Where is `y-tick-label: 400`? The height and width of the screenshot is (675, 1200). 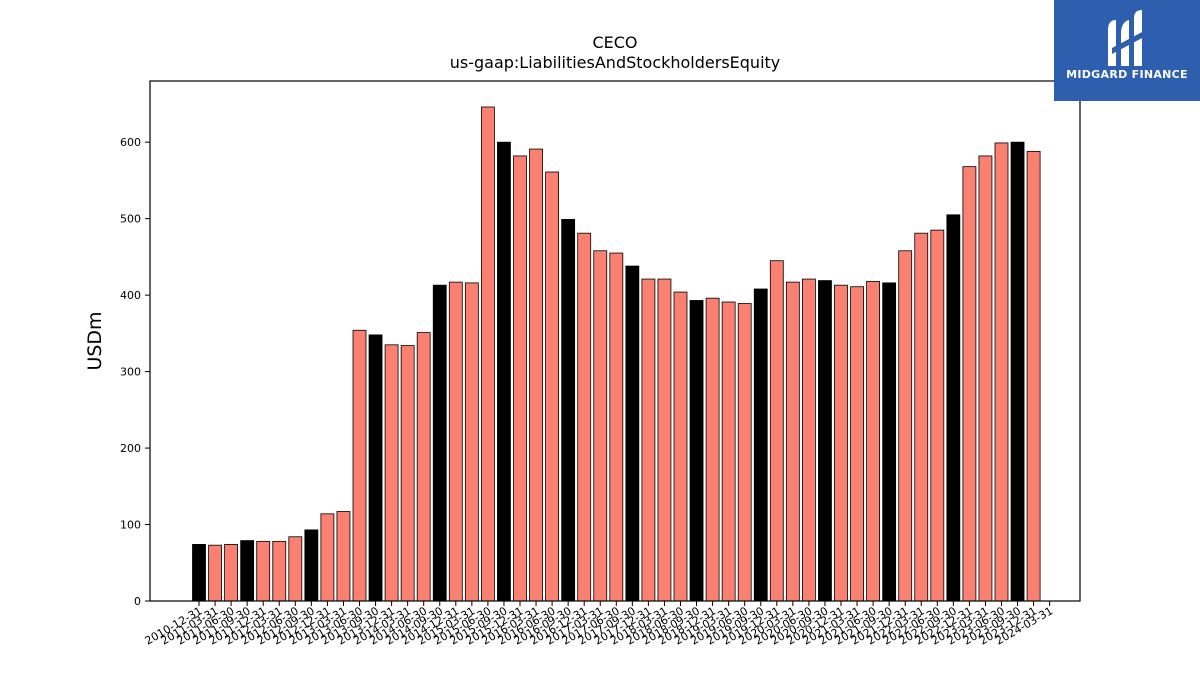
y-tick-label: 400 is located at coordinates (130, 295).